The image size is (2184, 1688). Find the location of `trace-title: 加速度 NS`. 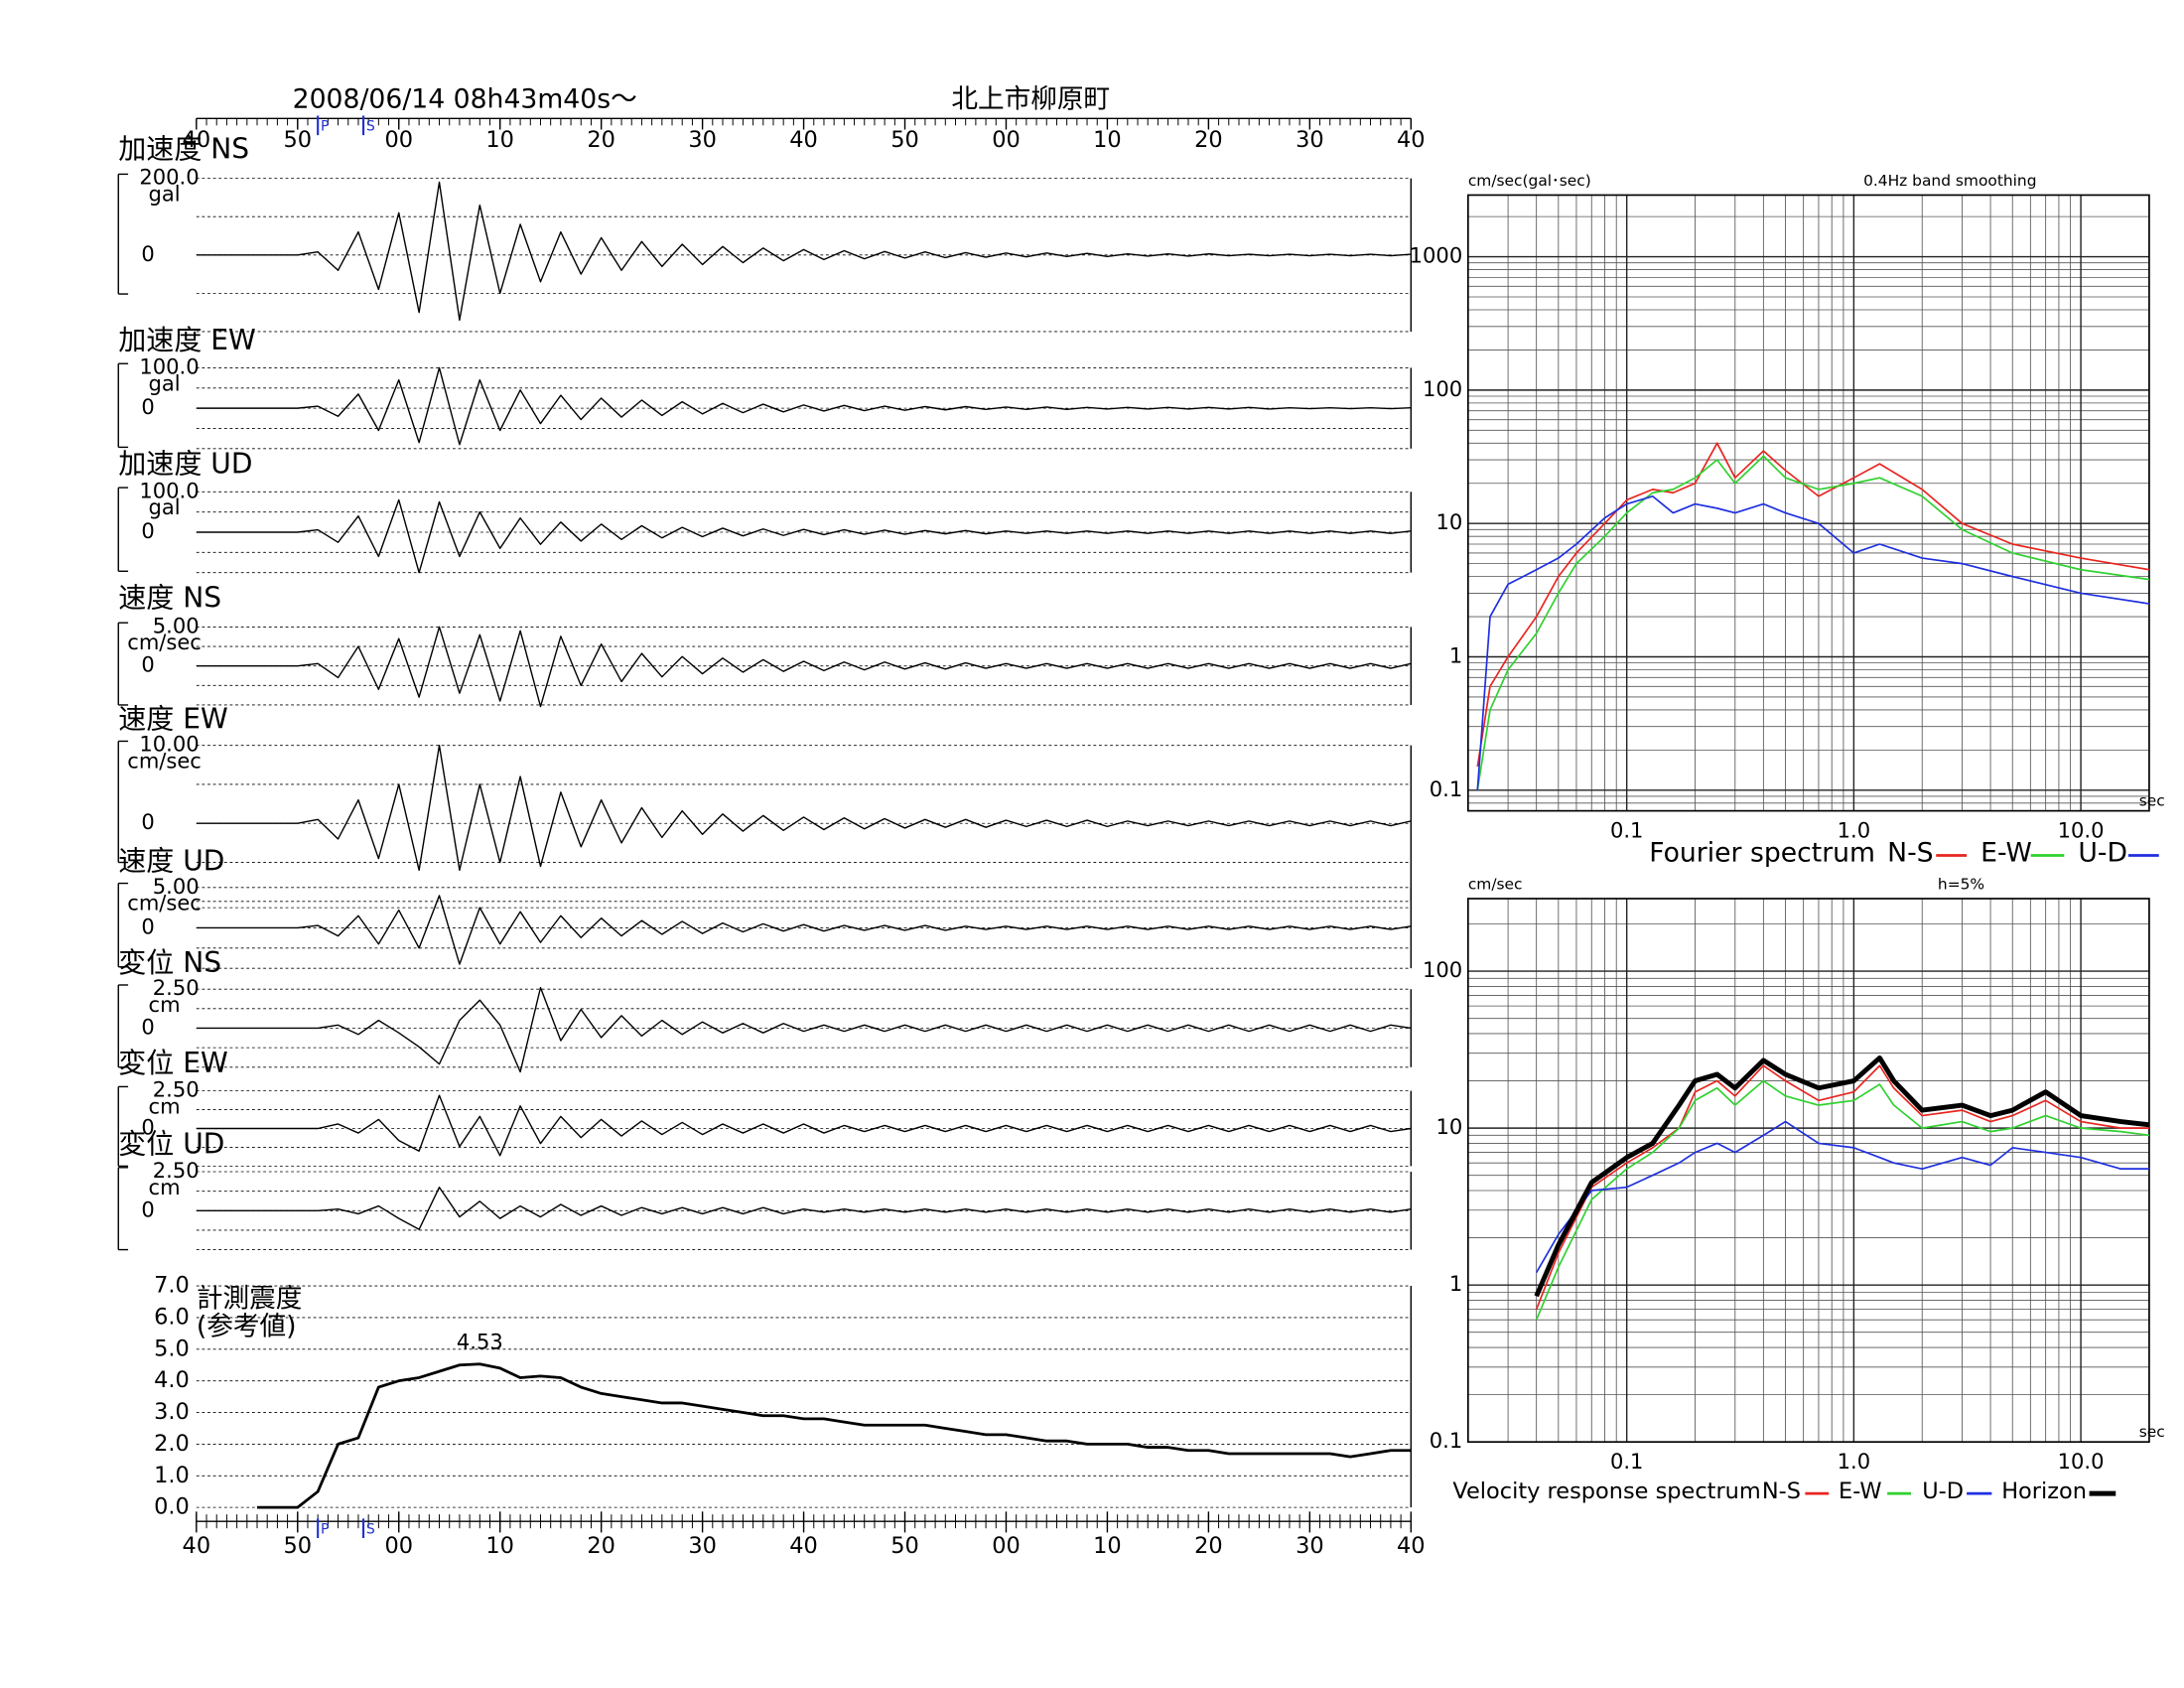

trace-title: 加速度 NS is located at coordinates (183, 149).